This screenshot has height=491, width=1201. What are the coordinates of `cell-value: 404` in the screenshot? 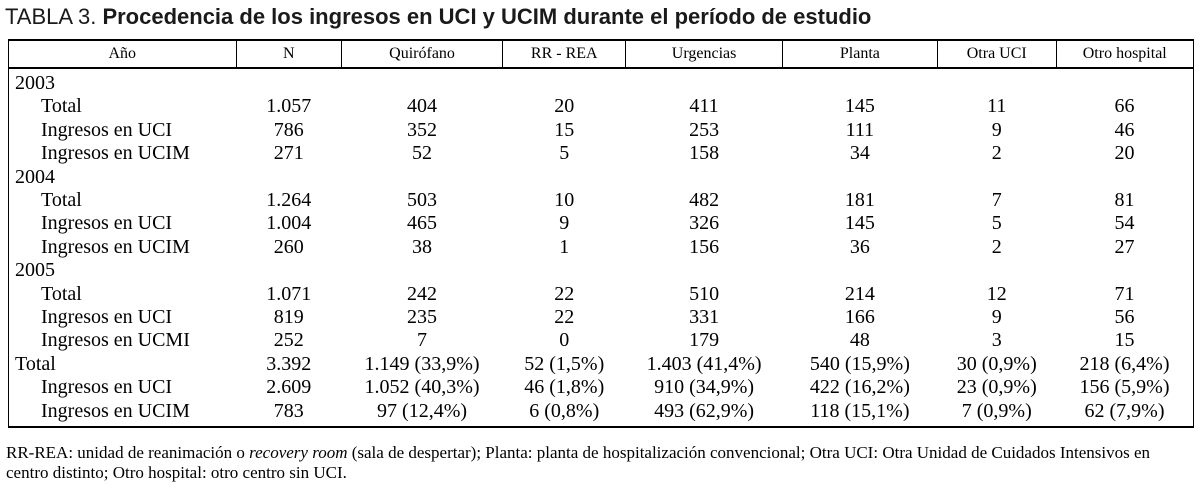 It's located at (422, 106).